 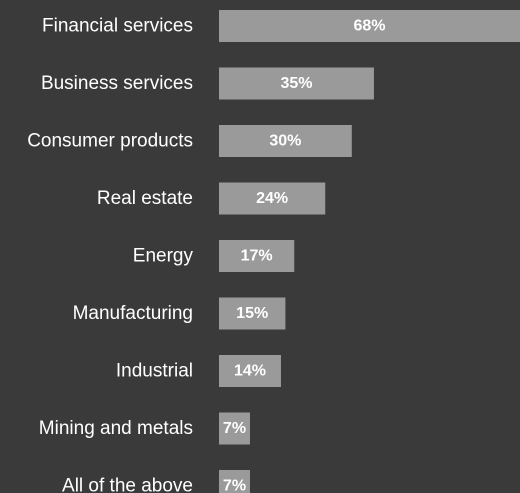 What do you see at coordinates (154, 371) in the screenshot?
I see `category-label-industrial: Industrial` at bounding box center [154, 371].